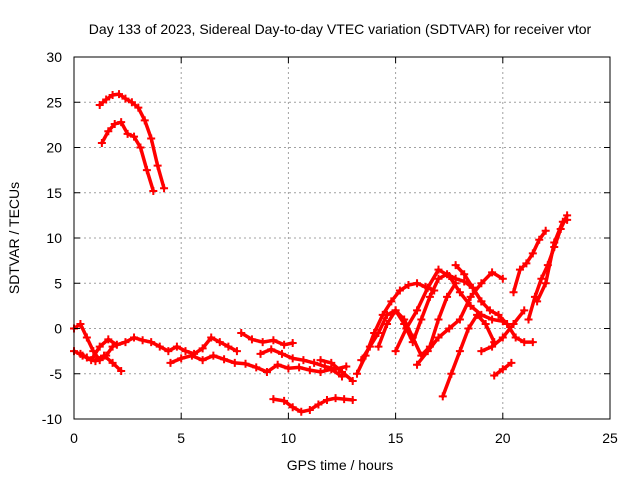 This screenshot has width=640, height=480. What do you see at coordinates (56, 374) in the screenshot?
I see `y-tick-label: -5` at bounding box center [56, 374].